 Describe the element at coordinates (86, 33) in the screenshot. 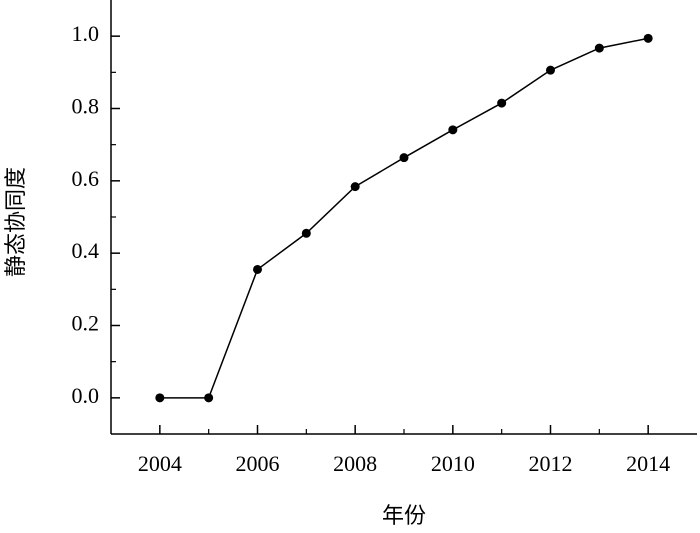

I see `y-tick-label: 1.0` at that location.